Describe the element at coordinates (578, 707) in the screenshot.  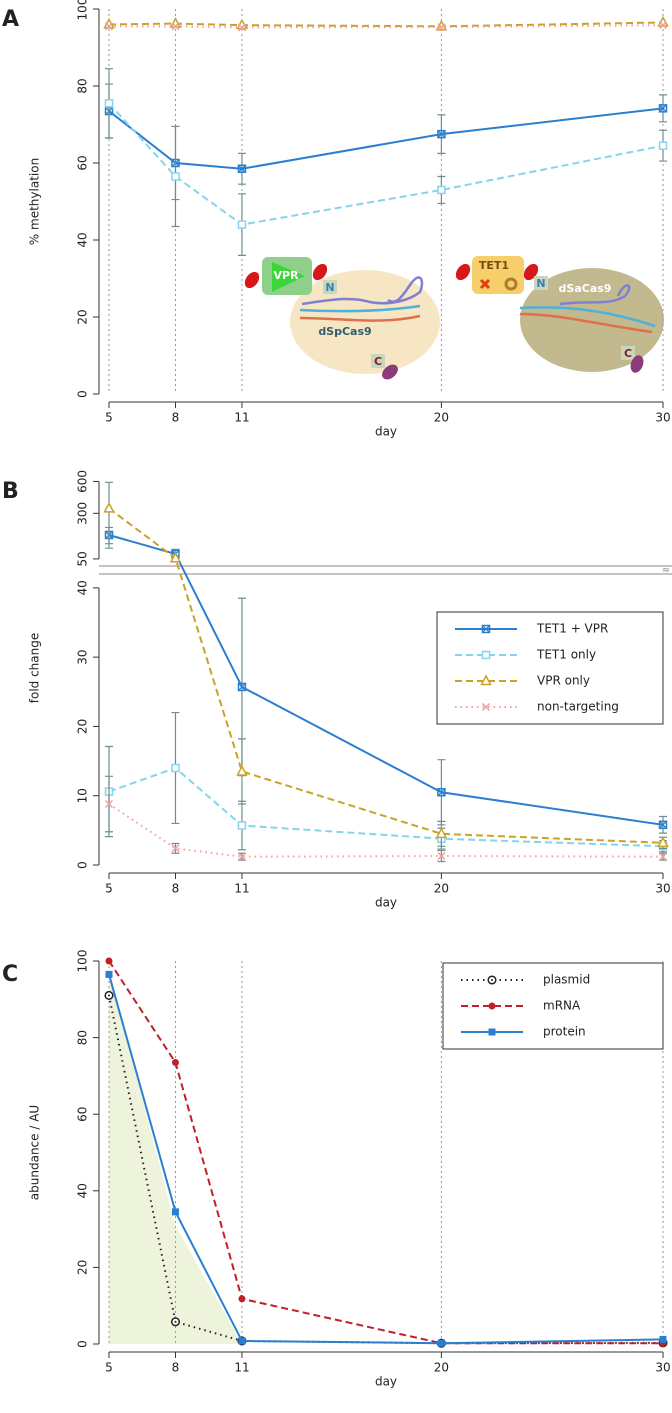
I see `legend-label: non-targeting` at that location.